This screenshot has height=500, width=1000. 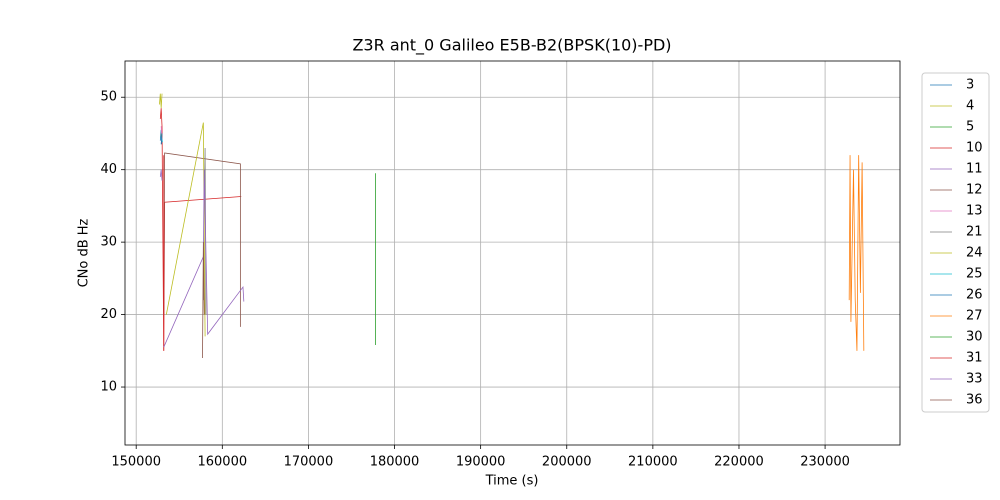 I want to click on legend-label: 31, so click(x=974, y=358).